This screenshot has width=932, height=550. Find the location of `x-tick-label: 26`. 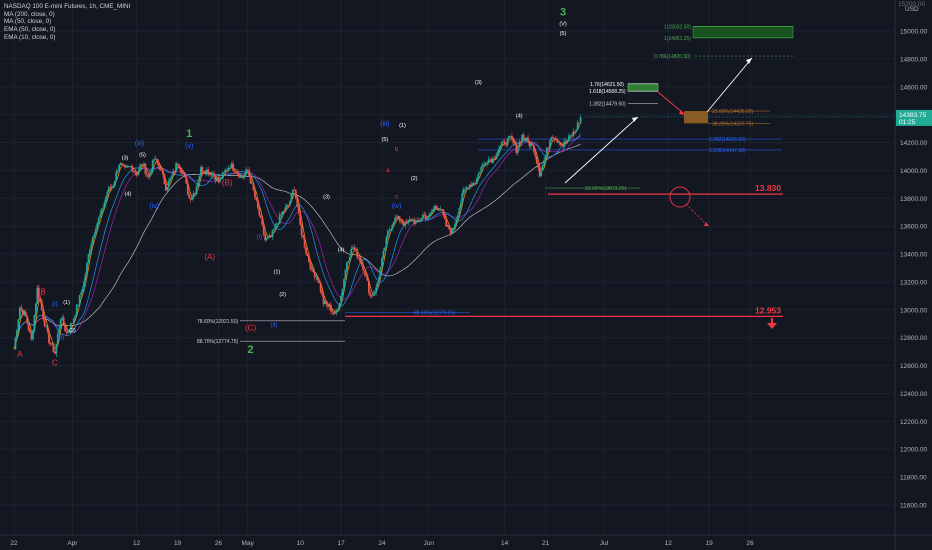

x-tick-label: 26 is located at coordinates (750, 543).